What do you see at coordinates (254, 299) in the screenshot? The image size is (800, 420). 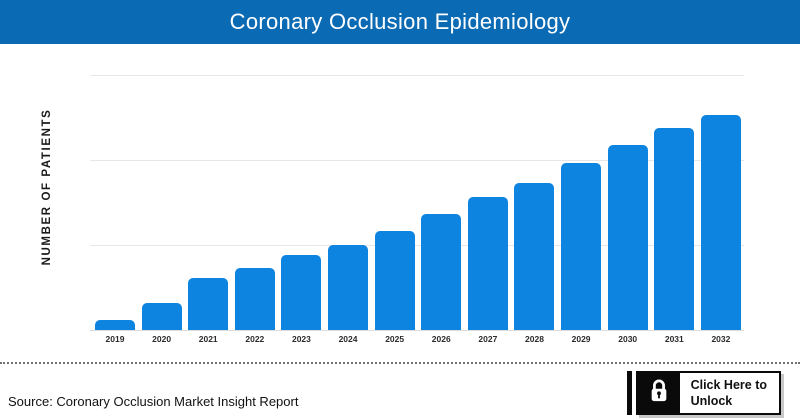 I see `bar-2022` at bounding box center [254, 299].